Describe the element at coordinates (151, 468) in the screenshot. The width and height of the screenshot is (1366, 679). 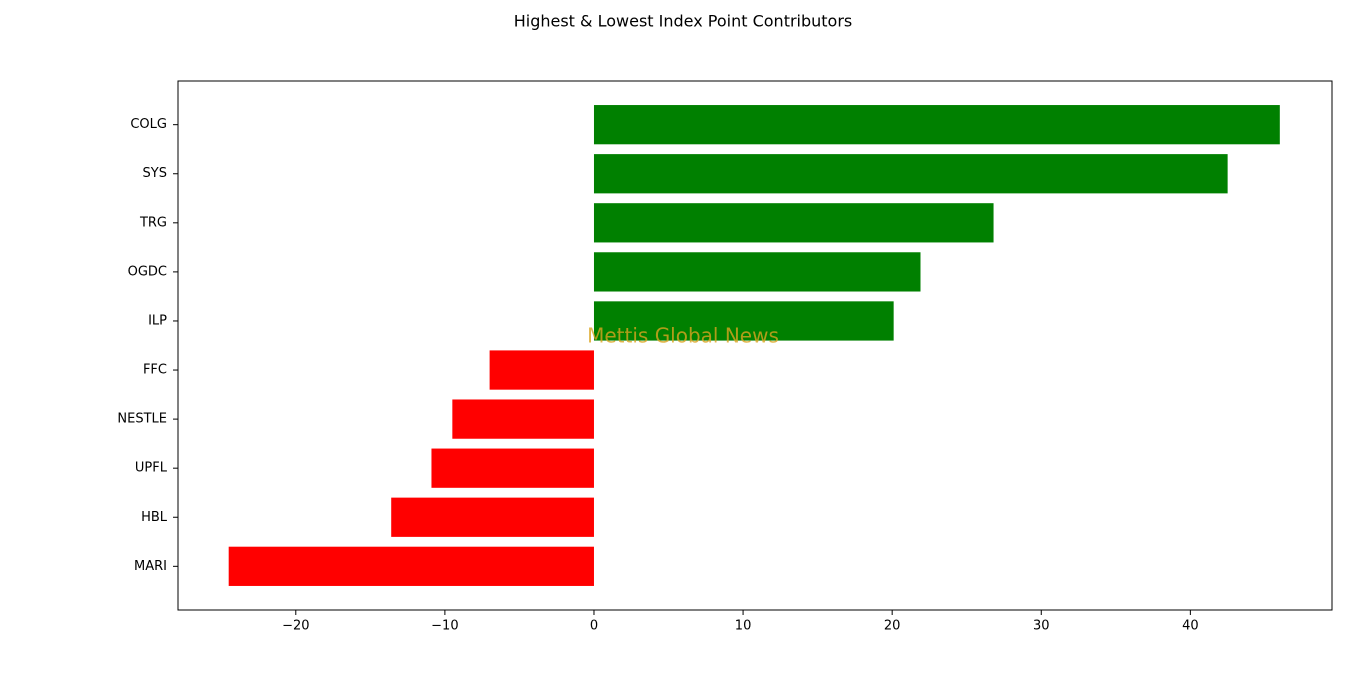
I see `y-tick-label: UPFL` at that location.